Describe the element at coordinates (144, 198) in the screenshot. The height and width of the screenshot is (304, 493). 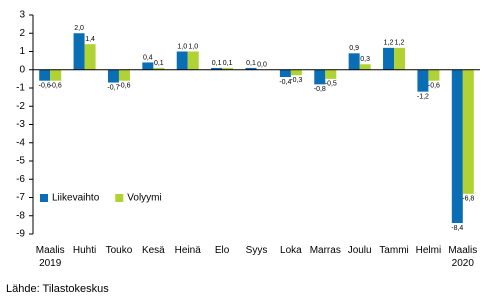
I see `legend-label: Volyymi` at that location.